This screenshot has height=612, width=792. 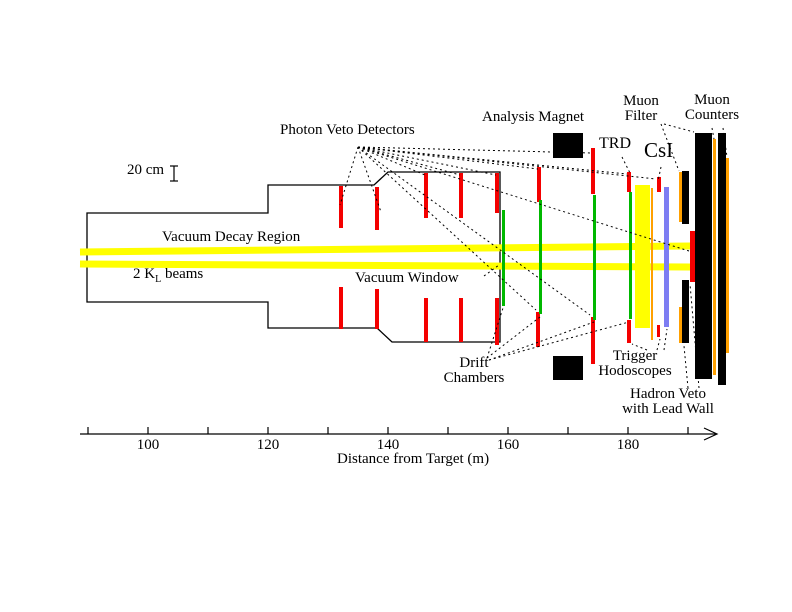 I want to click on trd-label: TRD, so click(x=615, y=143).